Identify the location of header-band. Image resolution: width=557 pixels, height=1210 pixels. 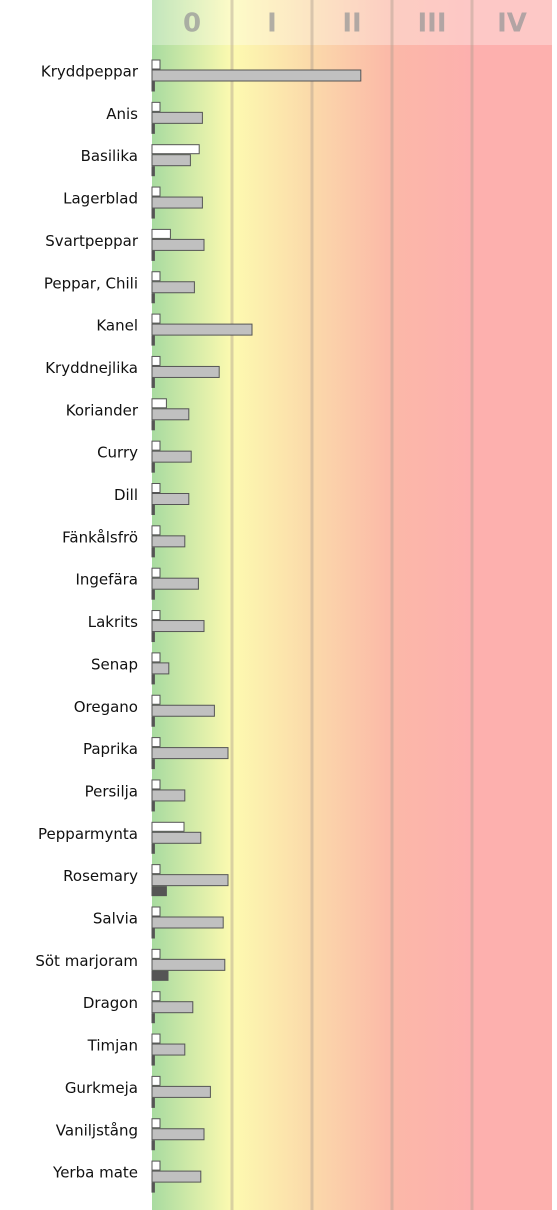
(352, 22).